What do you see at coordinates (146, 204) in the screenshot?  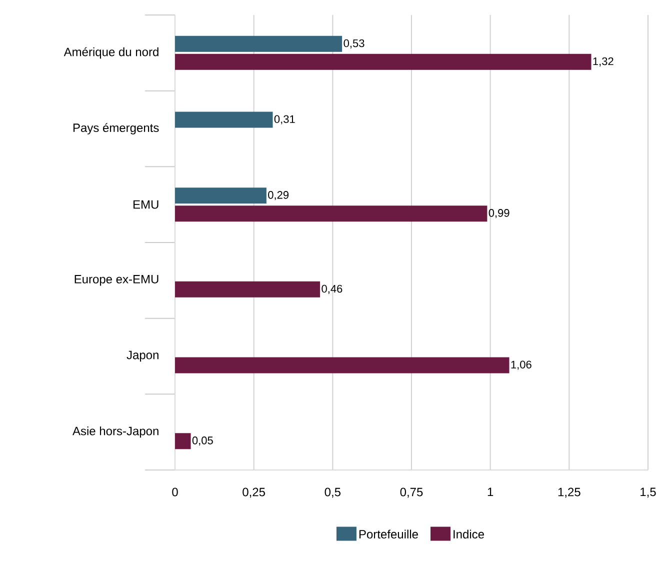 I see `y-tick-label: EMU` at bounding box center [146, 204].